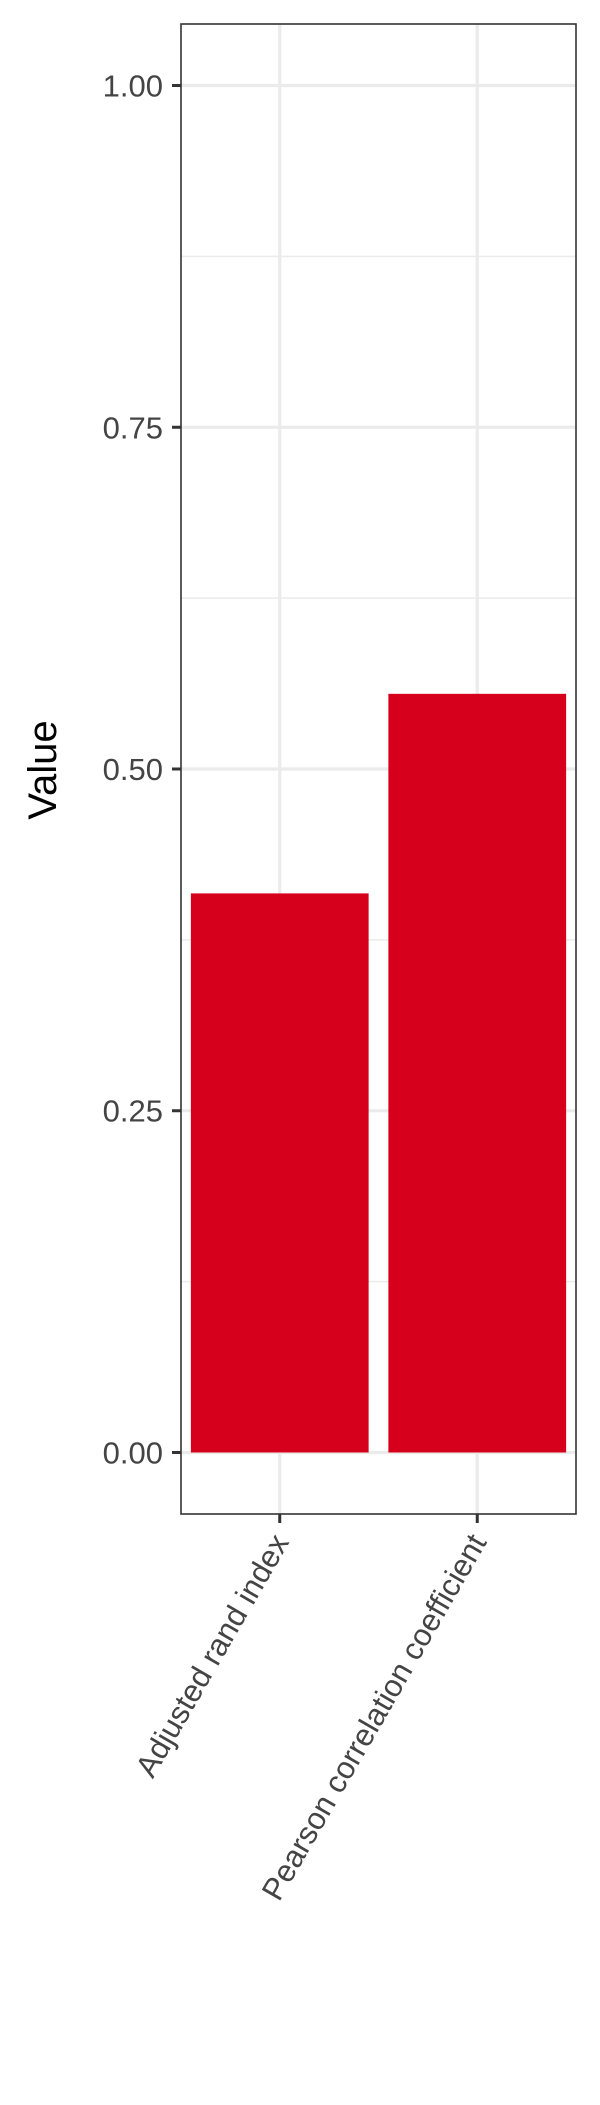 This screenshot has height=2105, width=600. Describe the element at coordinates (133, 769) in the screenshot. I see `y-tick-label: 0.50` at that location.